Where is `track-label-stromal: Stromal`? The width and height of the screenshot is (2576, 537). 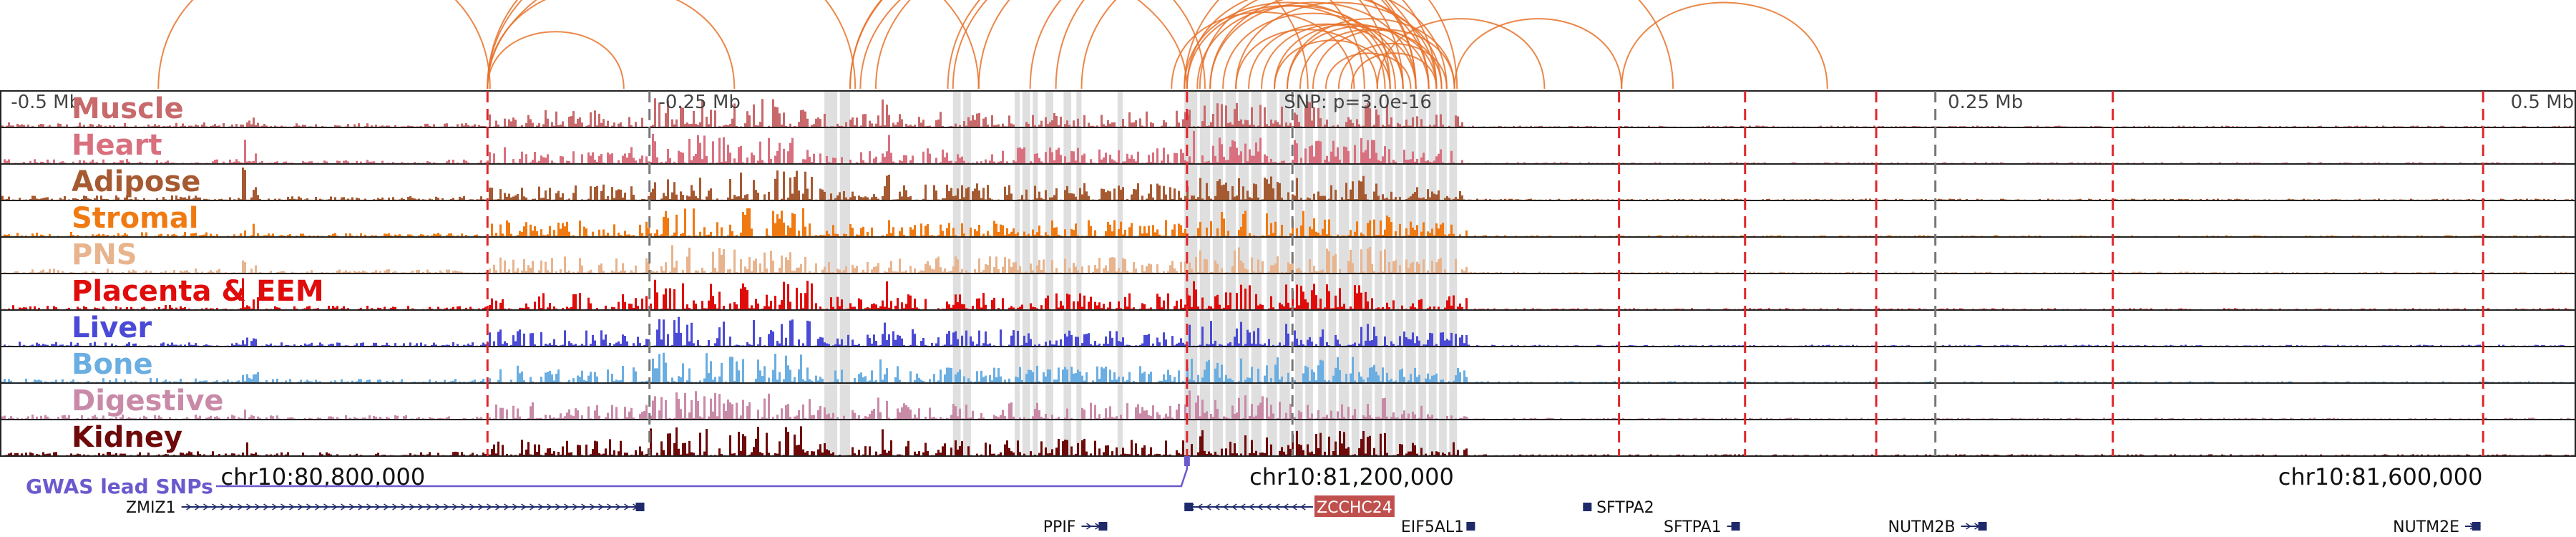
track-label-stromal: Stromal is located at coordinates (135, 218).